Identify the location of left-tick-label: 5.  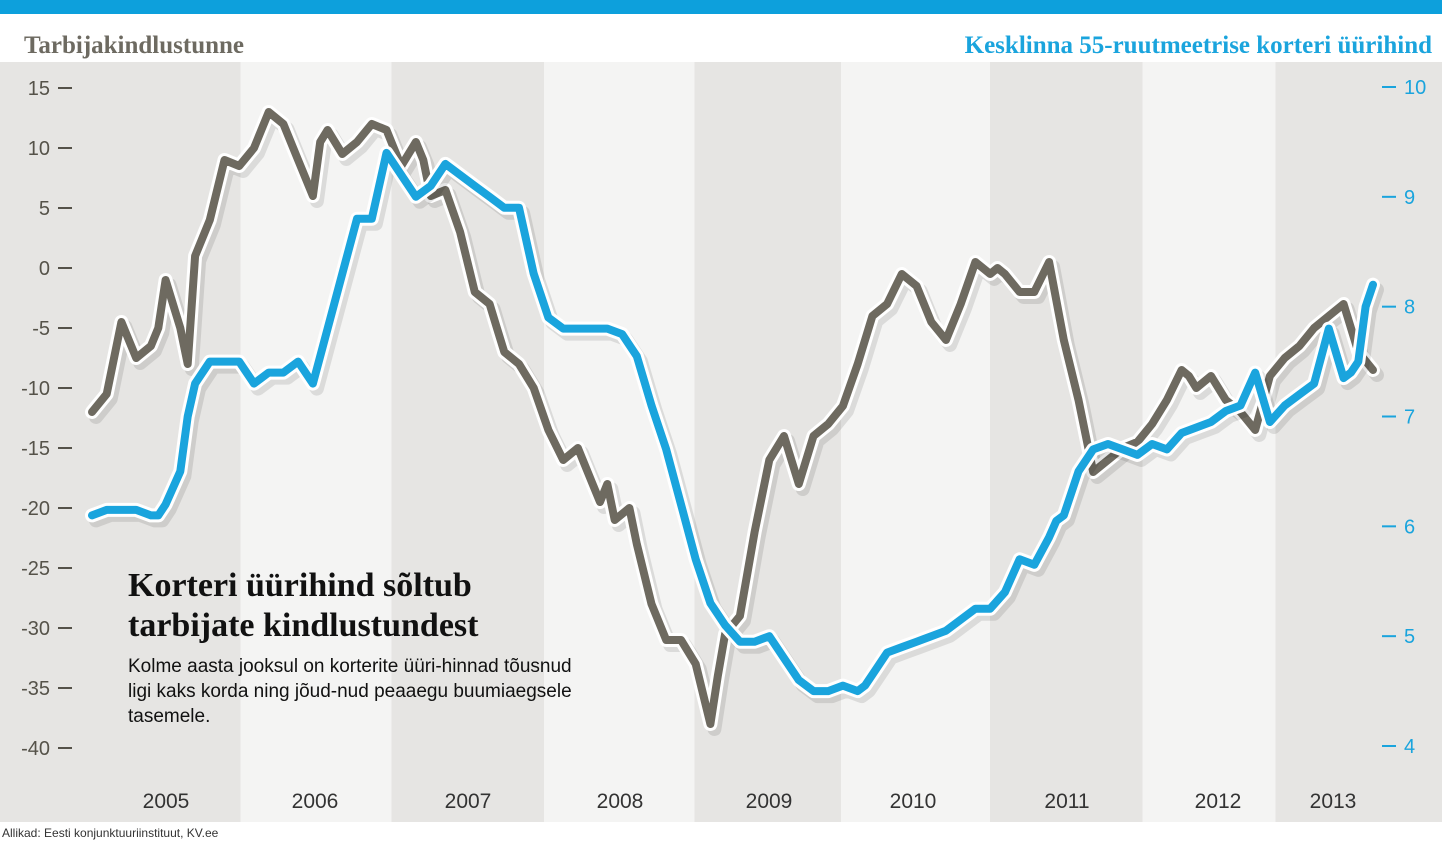
(44, 209).